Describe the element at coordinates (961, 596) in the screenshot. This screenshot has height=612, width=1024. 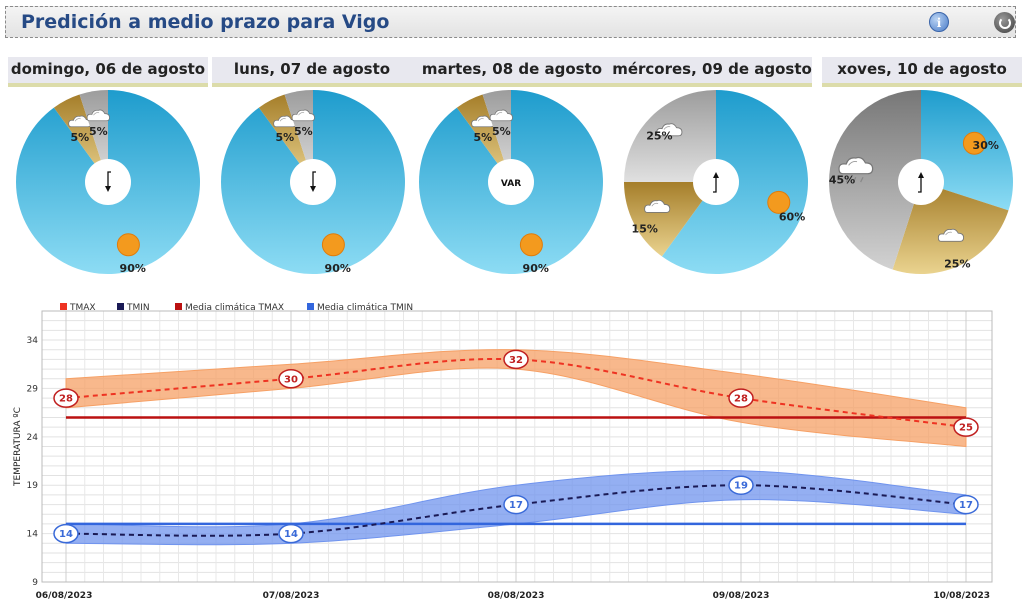
I see `x-tick-label: 10/08/2023` at that location.